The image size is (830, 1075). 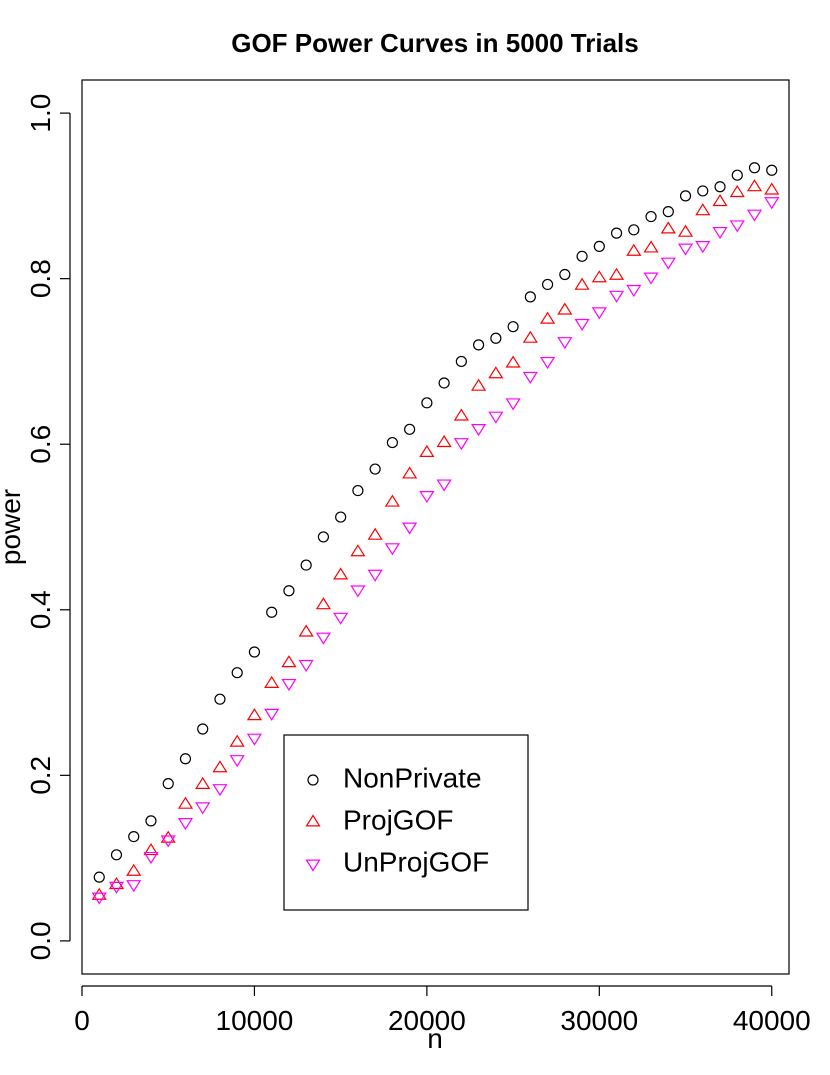 I want to click on y-tick-label: 1.0, so click(x=40, y=113).